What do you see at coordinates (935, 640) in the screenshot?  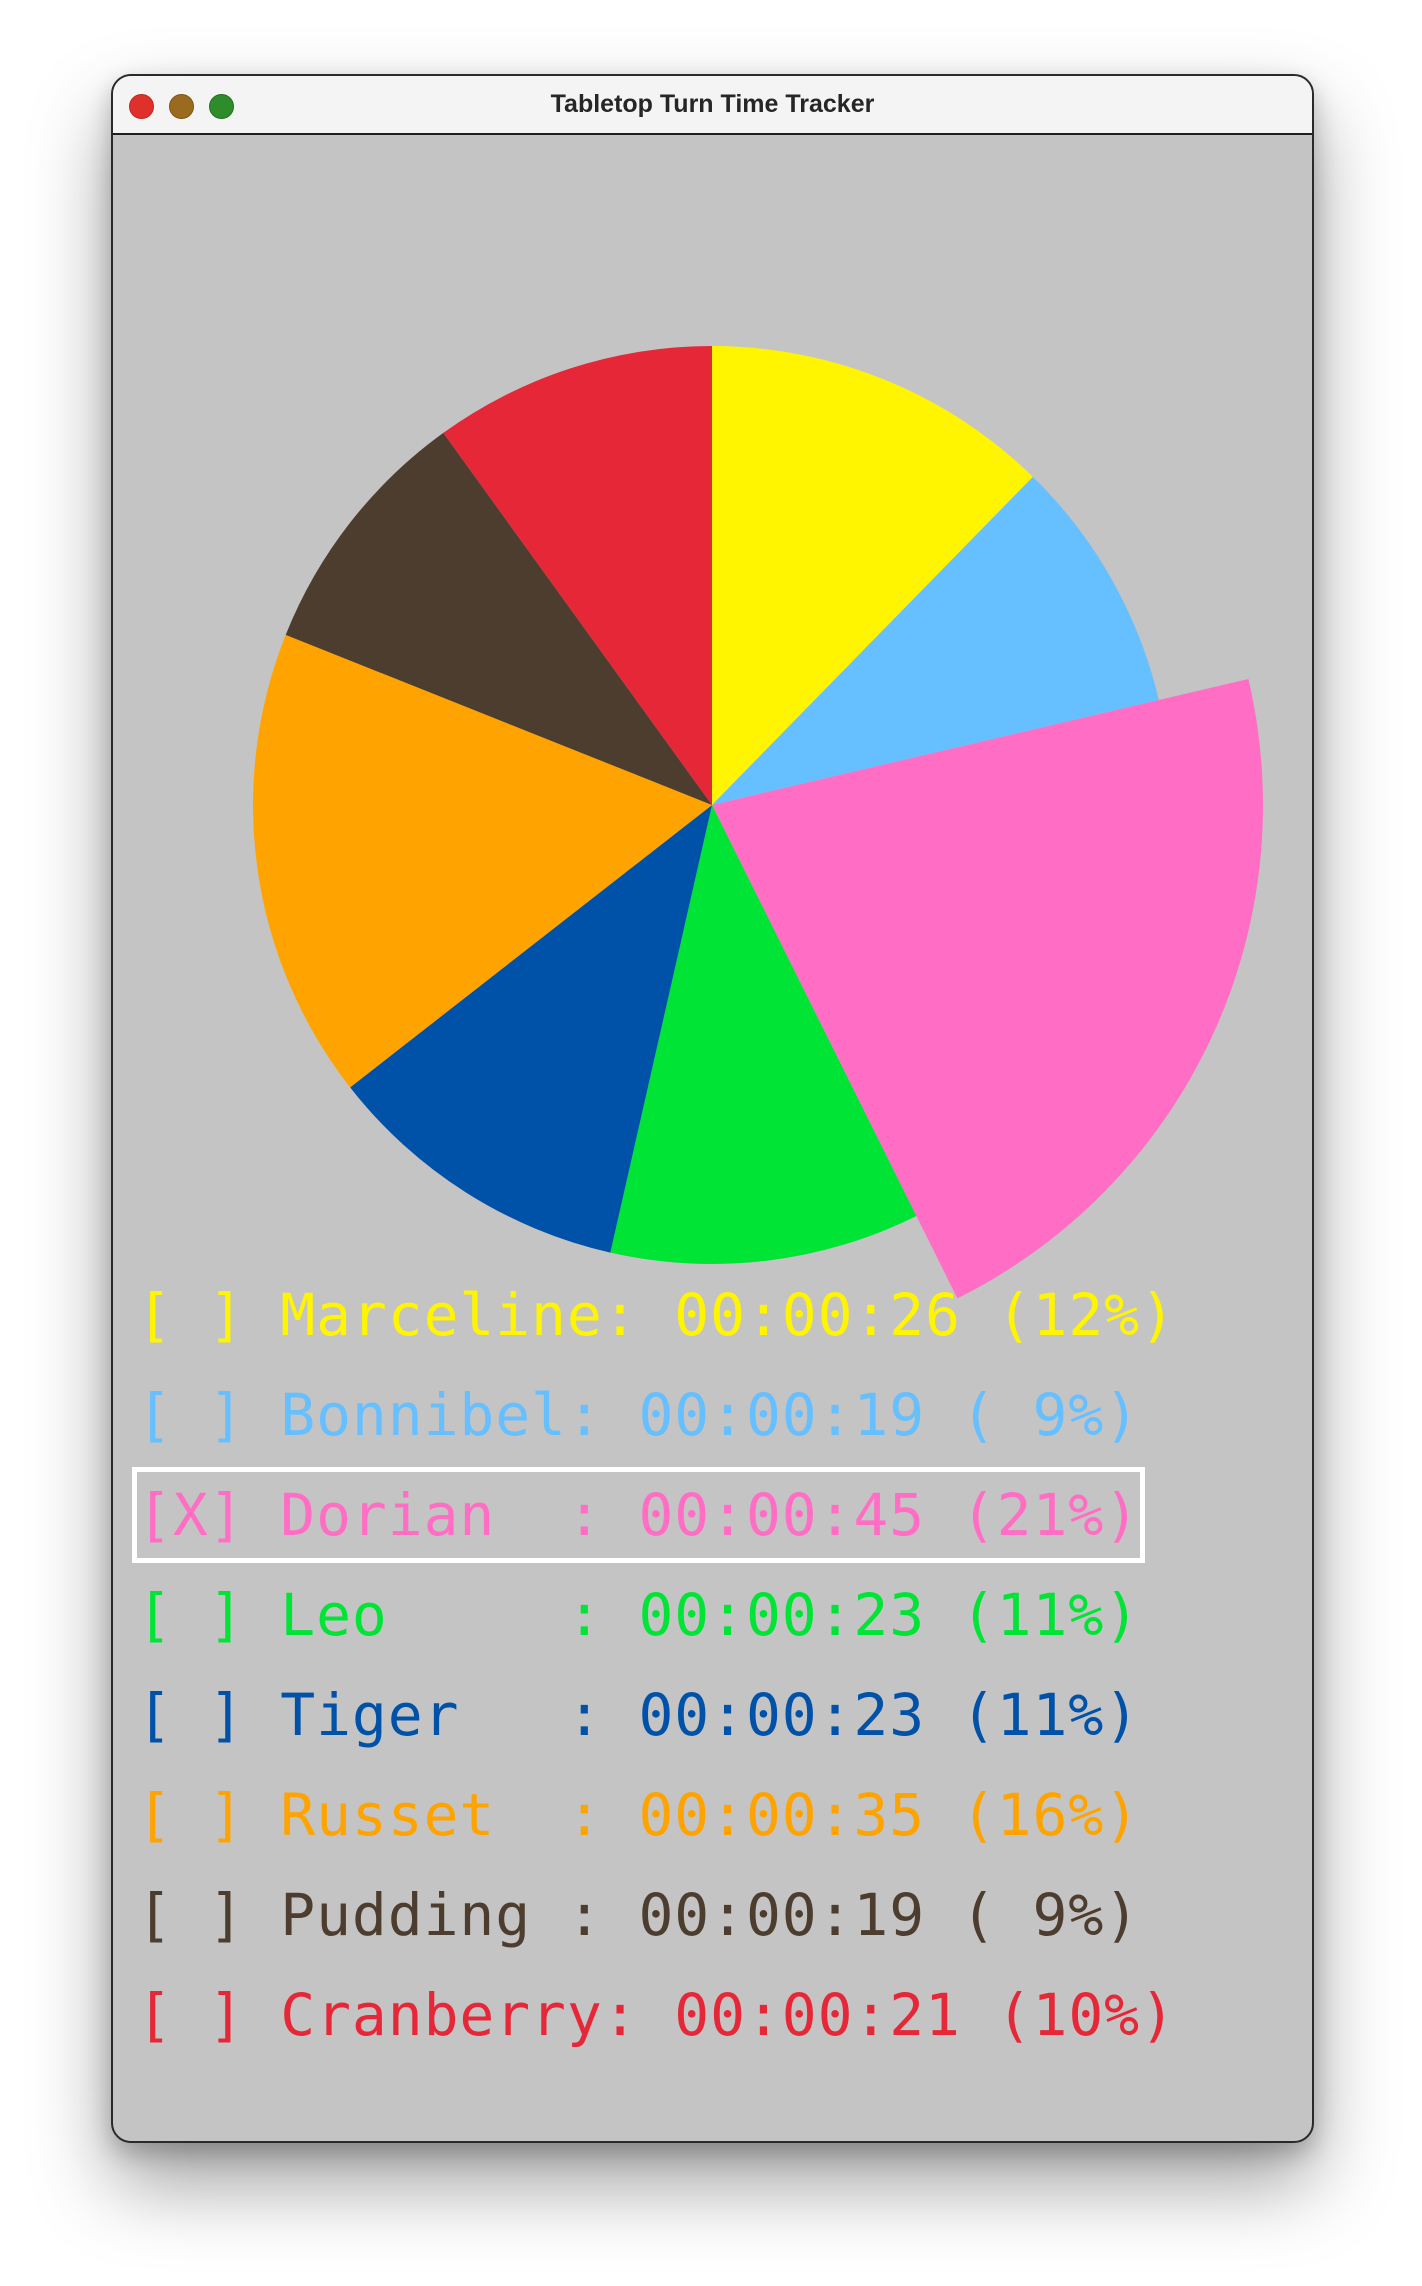 I see `pie-slice-bonnibel` at bounding box center [935, 640].